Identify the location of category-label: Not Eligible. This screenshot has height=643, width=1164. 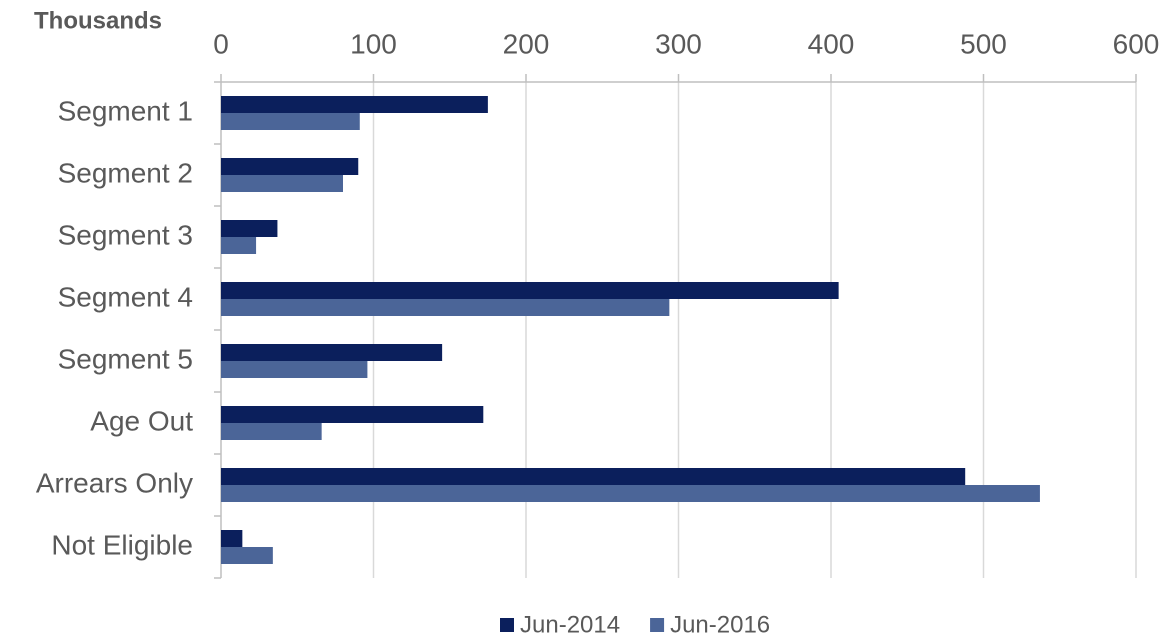
(122, 544).